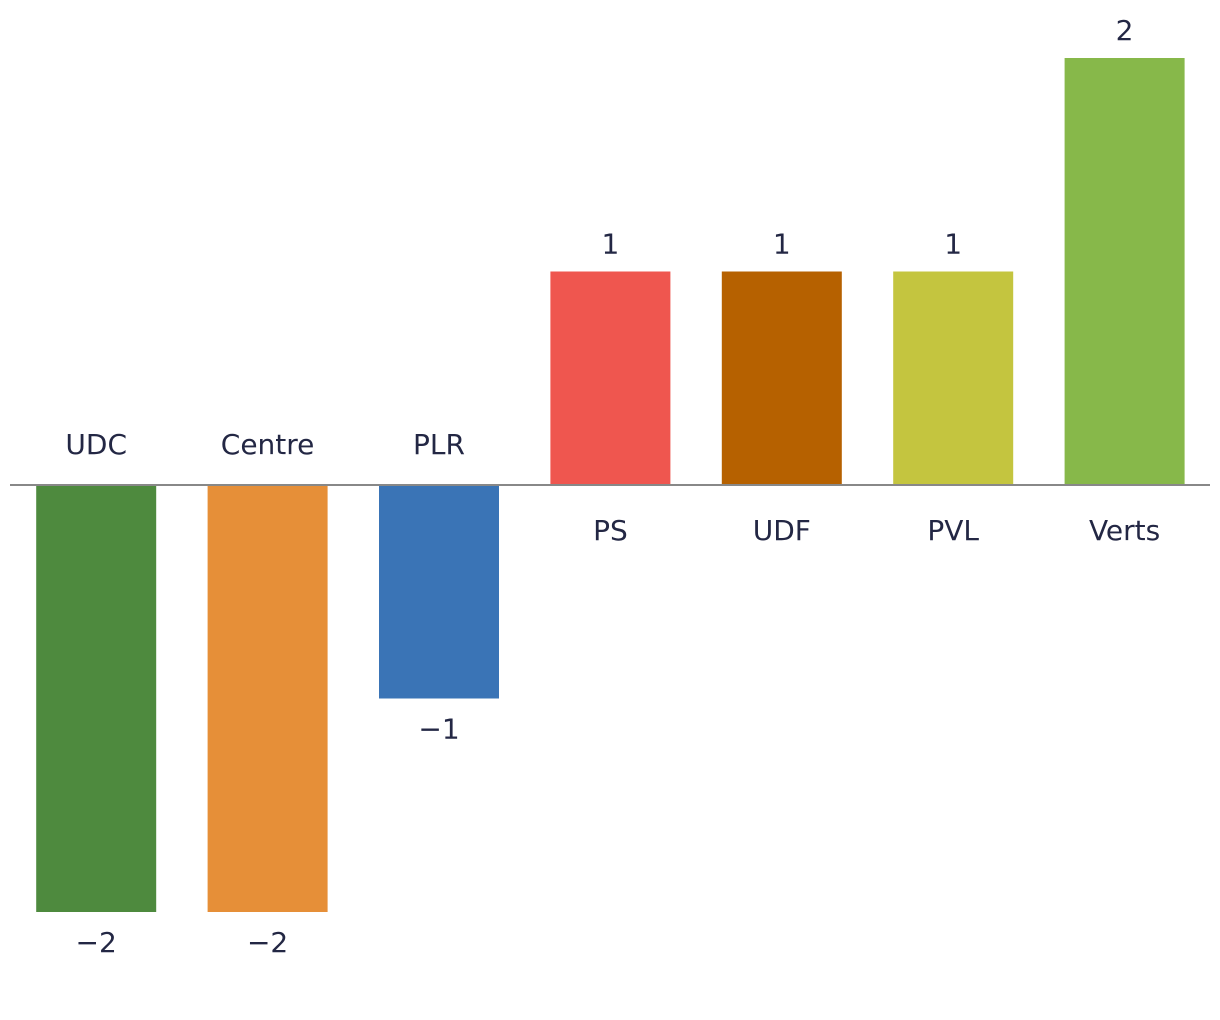 Image resolution: width=1220 pixels, height=1020 pixels. Describe the element at coordinates (610, 244) in the screenshot. I see `value-label-ps: 1` at that location.